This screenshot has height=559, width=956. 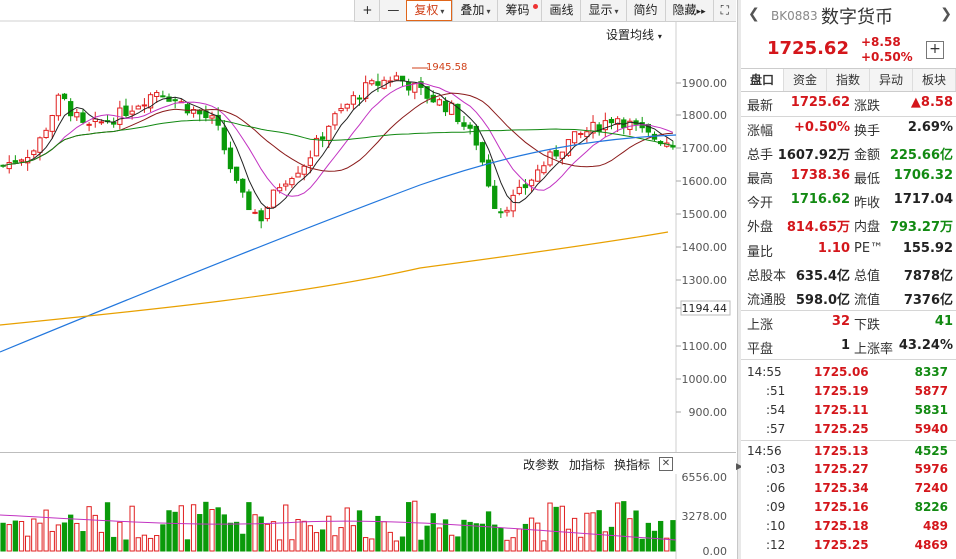 What do you see at coordinates (760, 204) in the screenshot?
I see `quote-label: 今开` at bounding box center [760, 204].